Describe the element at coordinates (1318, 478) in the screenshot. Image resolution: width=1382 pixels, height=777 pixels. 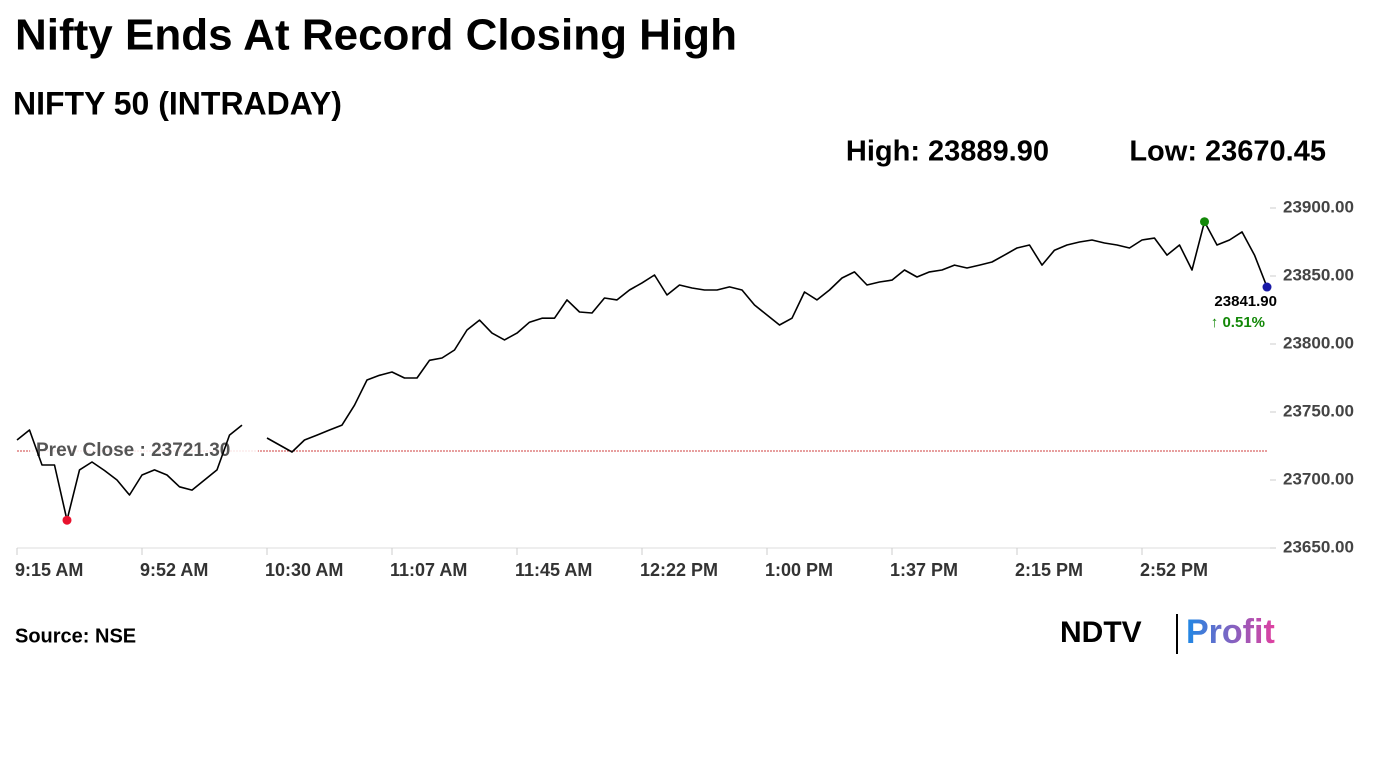
I see `y-tick-label: 23700.00` at that location.